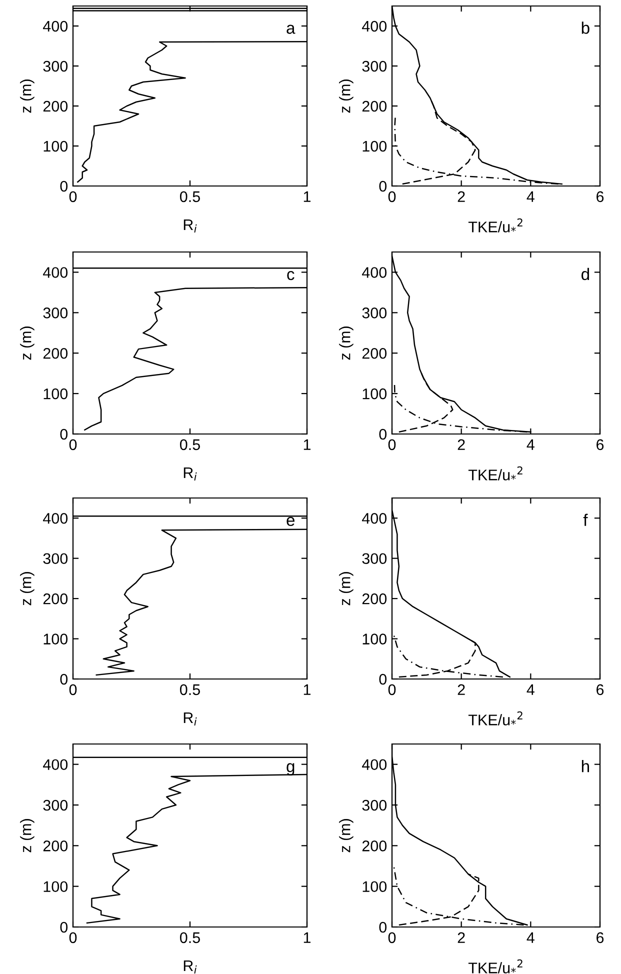 This screenshot has width=621, height=974. I want to click on annotation: h, so click(585, 766).